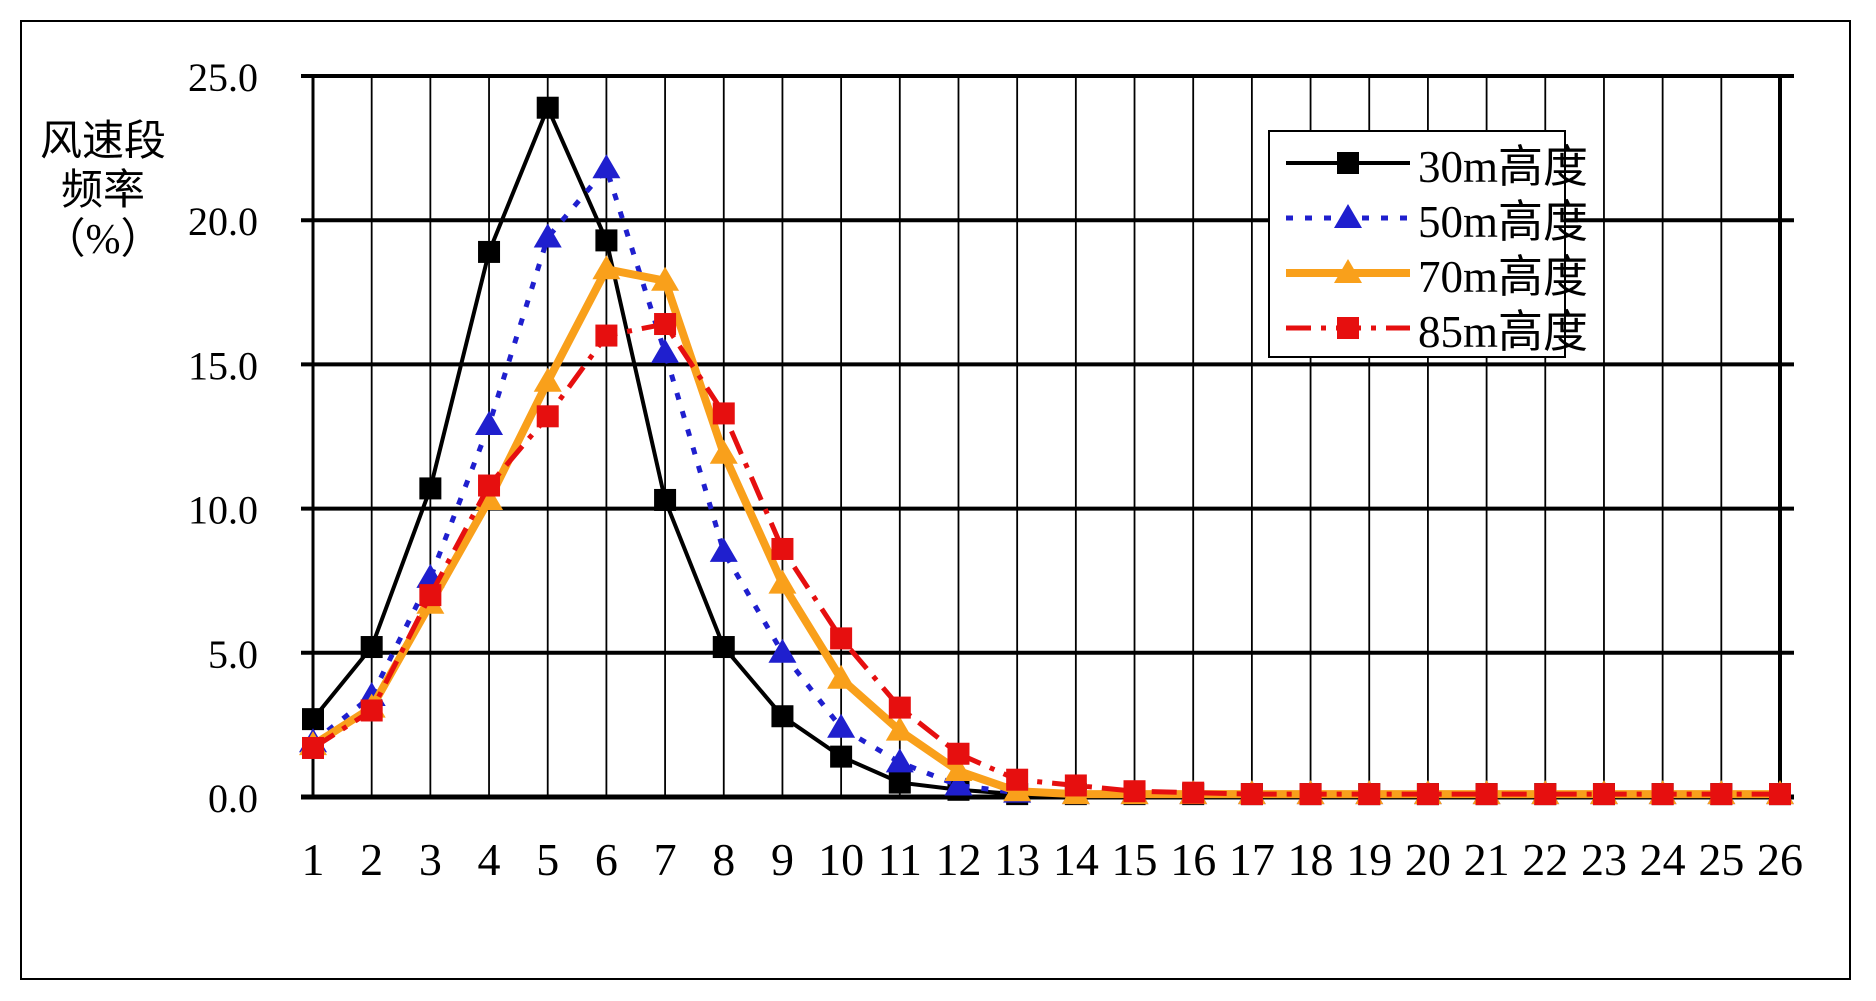 The image size is (1876, 1001). I want to click on x-tick-label: 8, so click(723, 859).